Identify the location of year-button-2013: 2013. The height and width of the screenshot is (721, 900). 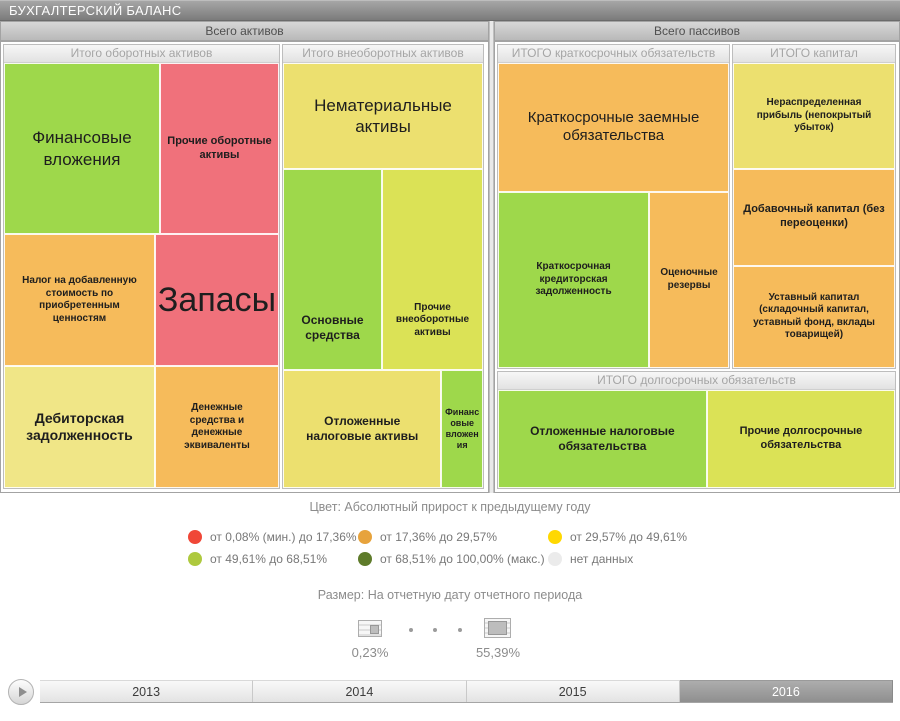
(147, 691).